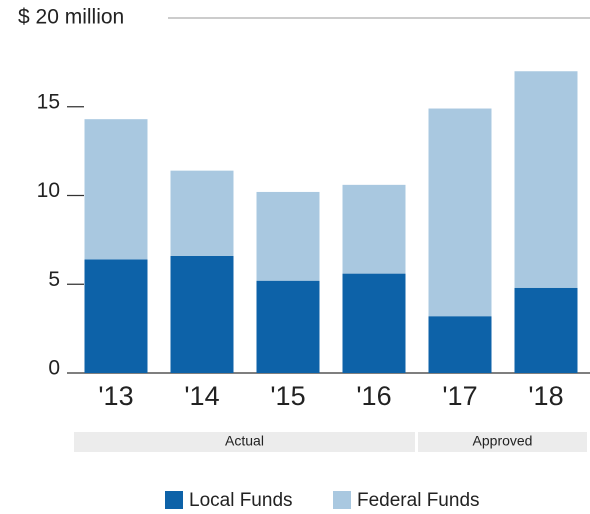 The height and width of the screenshot is (514, 590). Describe the element at coordinates (241, 500) in the screenshot. I see `legend-label: Local Funds` at that location.